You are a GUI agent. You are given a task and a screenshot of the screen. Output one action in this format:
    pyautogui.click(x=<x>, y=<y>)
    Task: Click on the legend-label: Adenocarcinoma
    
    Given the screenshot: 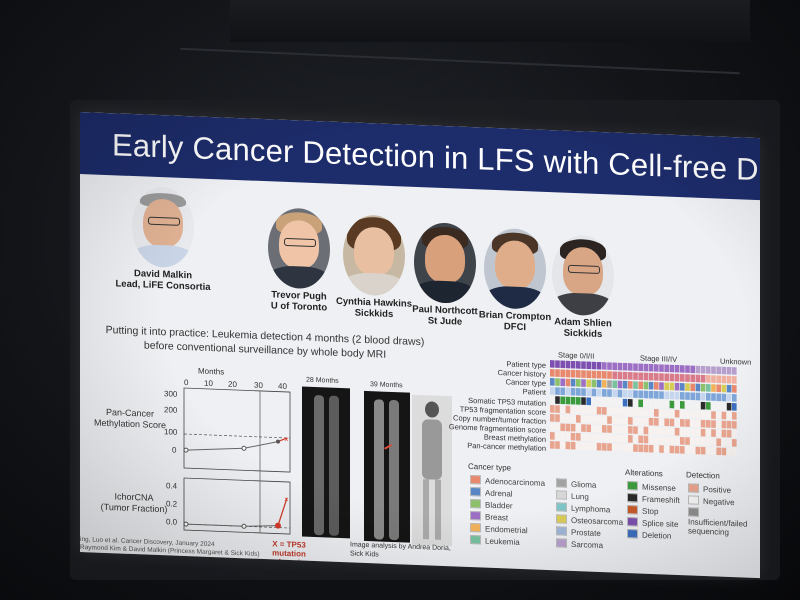 What is the action you would take?
    pyautogui.click(x=515, y=482)
    